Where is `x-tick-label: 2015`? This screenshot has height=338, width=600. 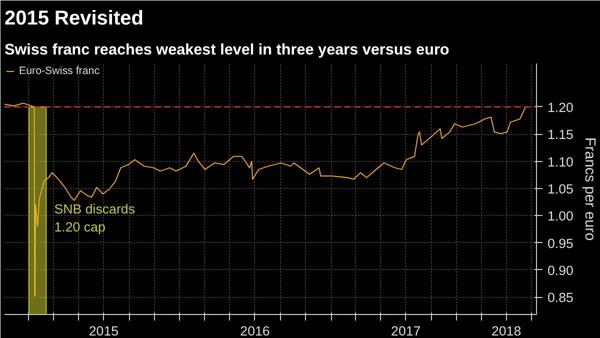
x-tick-label: 2015 is located at coordinates (103, 331).